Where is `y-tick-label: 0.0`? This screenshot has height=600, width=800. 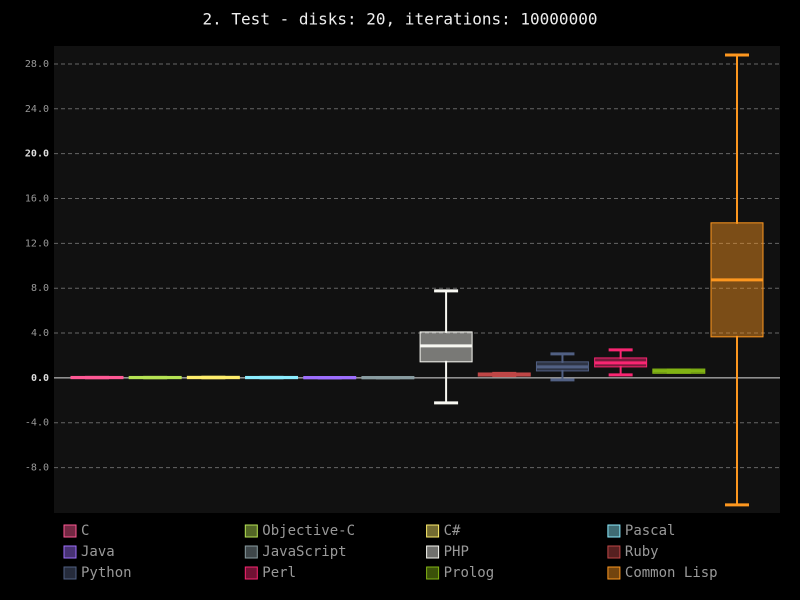
y-tick-label: 0.0 is located at coordinates (40, 378).